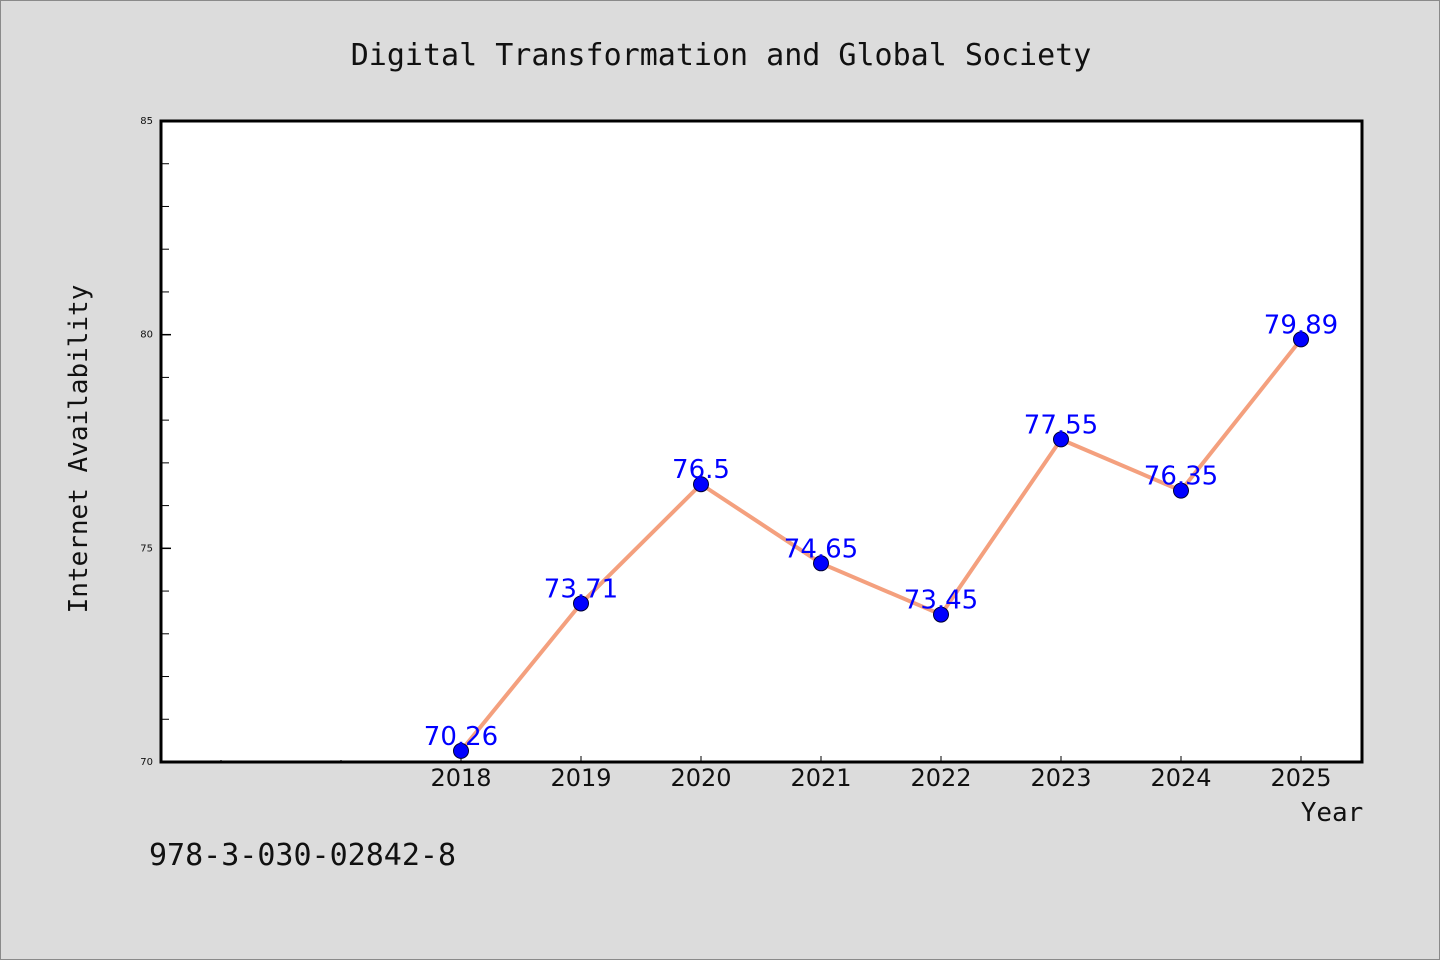  What do you see at coordinates (146, 335) in the screenshot?
I see `y-tick-label: 80` at bounding box center [146, 335].